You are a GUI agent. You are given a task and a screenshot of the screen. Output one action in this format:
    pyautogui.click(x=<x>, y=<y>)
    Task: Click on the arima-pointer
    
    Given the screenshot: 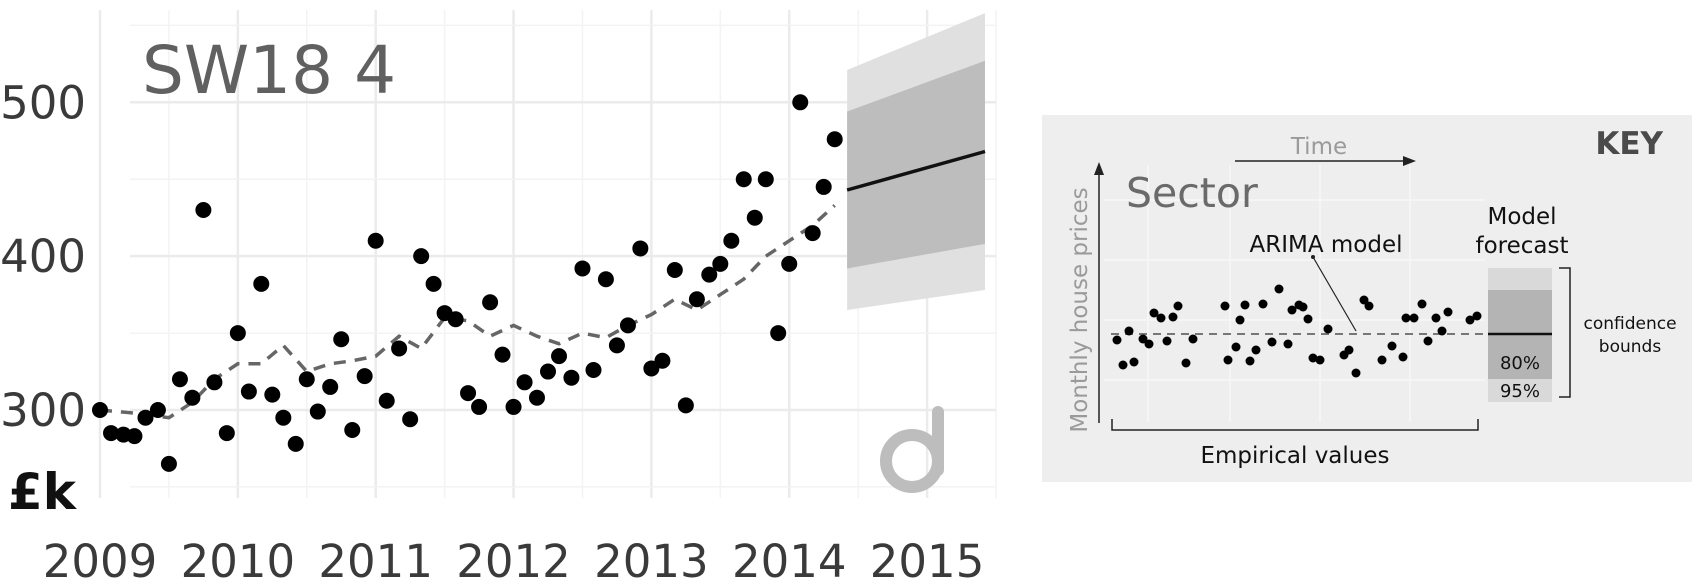 What is the action you would take?
    pyautogui.click(x=1334, y=293)
    